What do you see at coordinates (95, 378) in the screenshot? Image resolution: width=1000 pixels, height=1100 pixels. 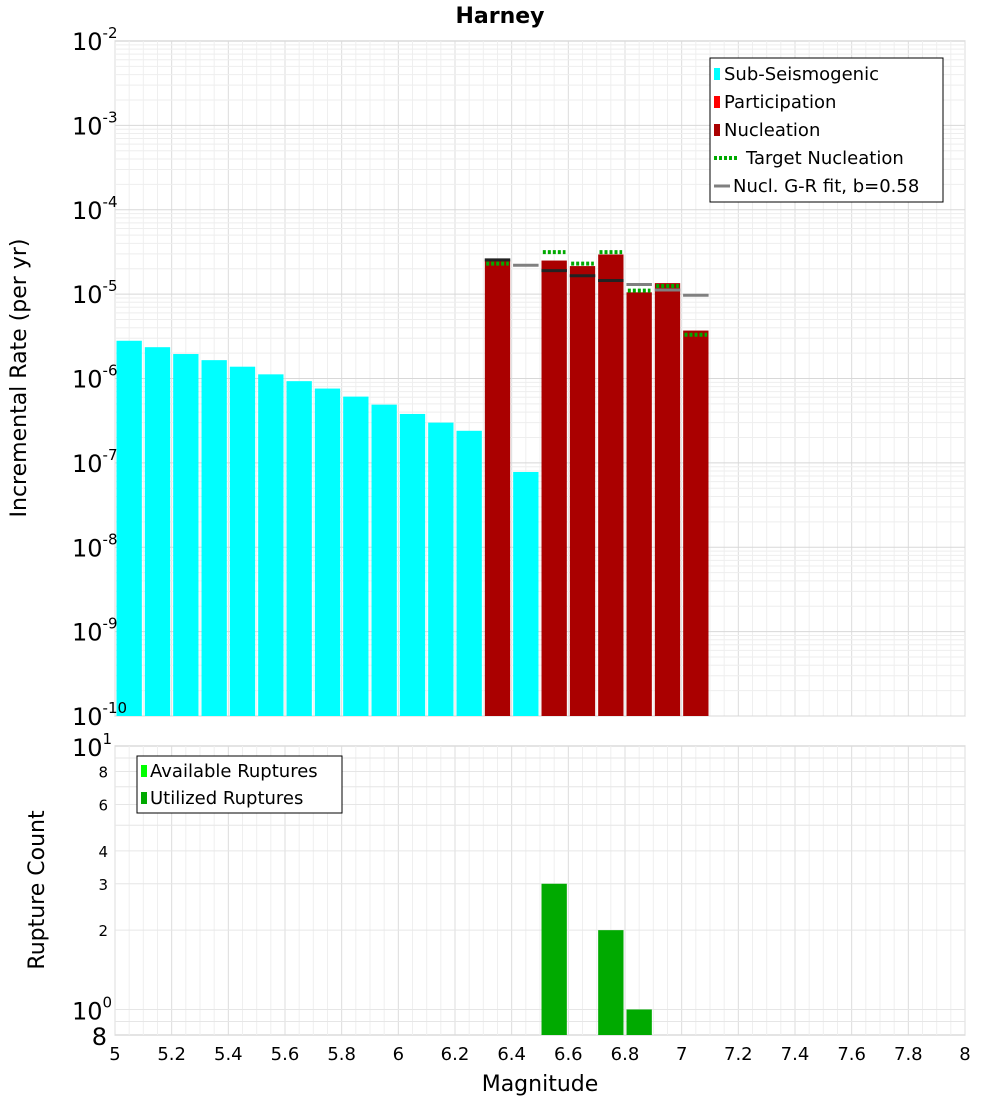 I see `y-tick-label: 10⁻⁶` at bounding box center [95, 378].